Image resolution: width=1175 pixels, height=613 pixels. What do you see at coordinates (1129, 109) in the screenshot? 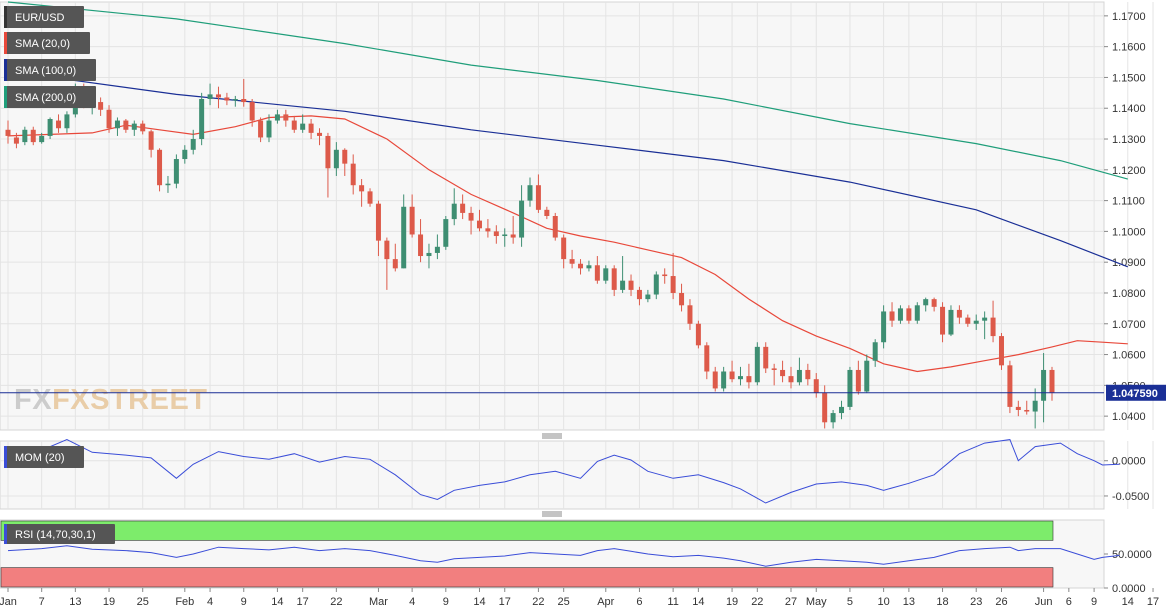
I see `main-y-tick-label: 1.1400` at bounding box center [1129, 109].